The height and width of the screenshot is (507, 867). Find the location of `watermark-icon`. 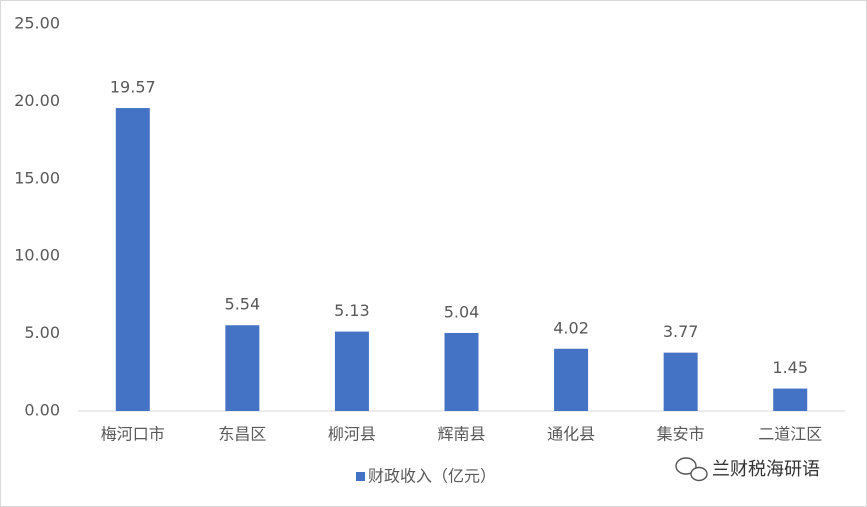

watermark-icon is located at coordinates (691, 469).